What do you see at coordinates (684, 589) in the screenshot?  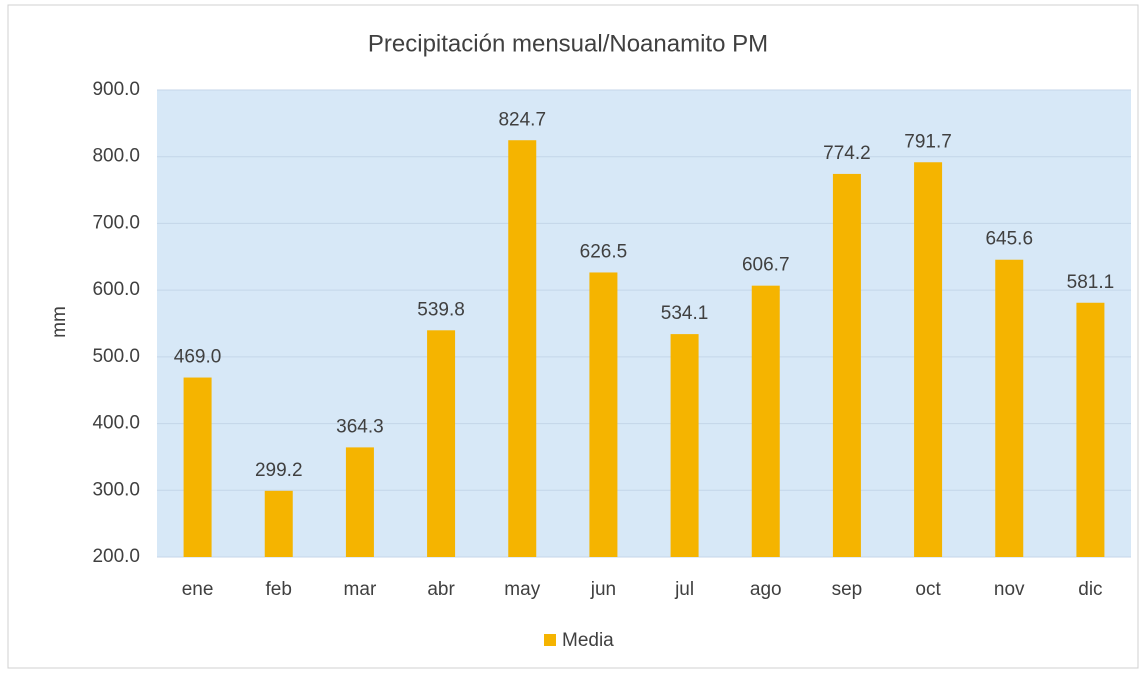 I see `x-tick-label: jul` at bounding box center [684, 589].